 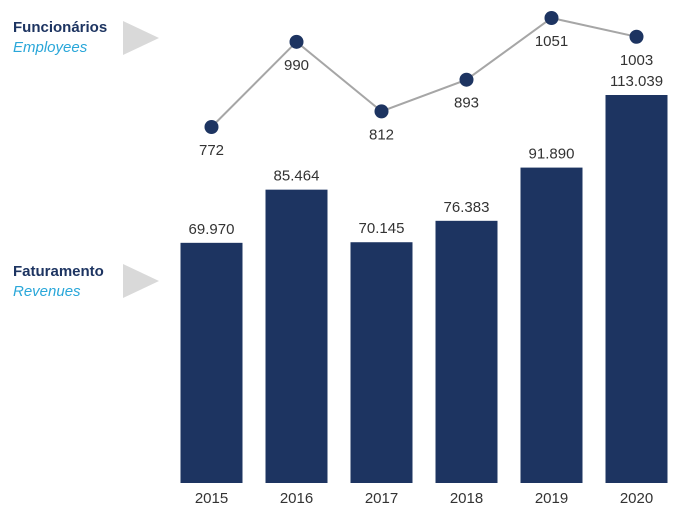 What do you see at coordinates (211, 150) in the screenshot?
I see `employees-value-label-2015: 772` at bounding box center [211, 150].